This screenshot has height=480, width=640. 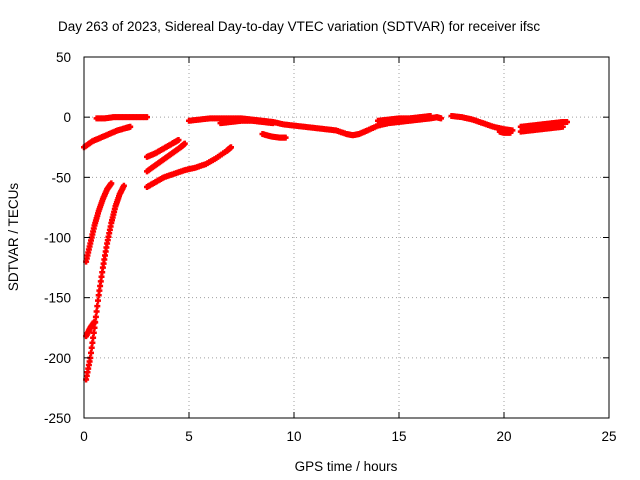 I want to click on y-tick-label: -150, so click(x=57, y=298).